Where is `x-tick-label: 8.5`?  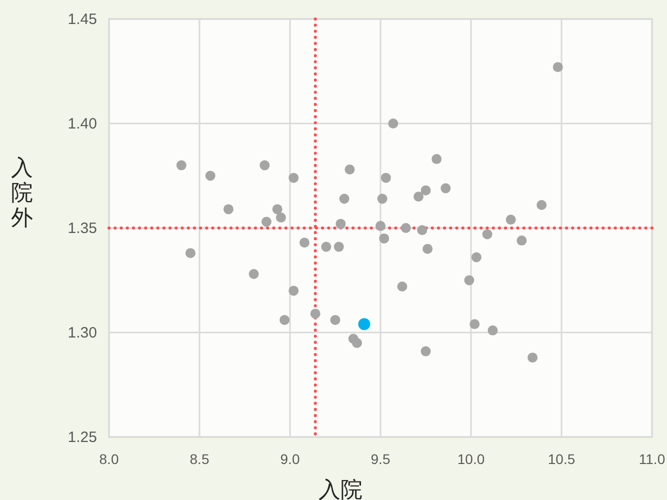 x-tick-label: 8.5 is located at coordinates (200, 459).